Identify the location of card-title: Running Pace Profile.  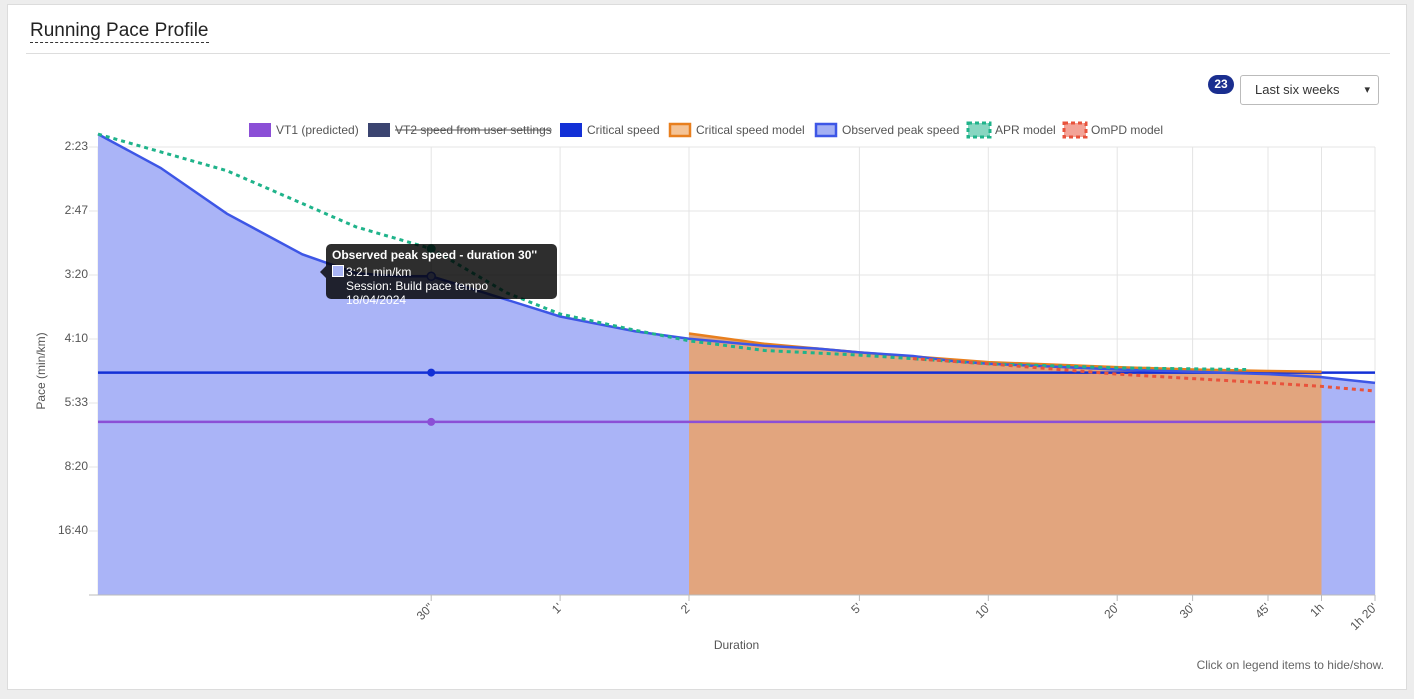
(119, 31).